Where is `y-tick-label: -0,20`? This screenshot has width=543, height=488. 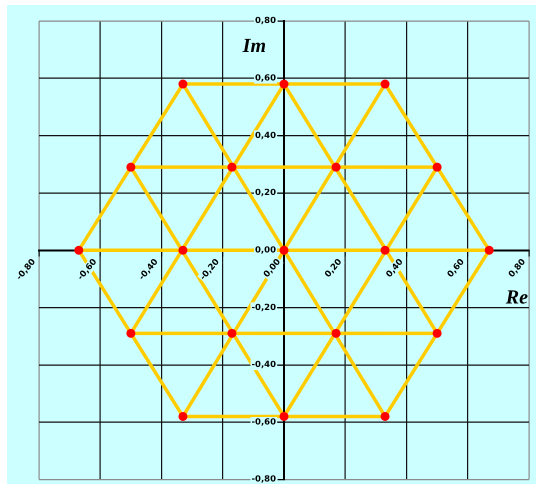
y-tick-label: -0,20 is located at coordinates (264, 307).